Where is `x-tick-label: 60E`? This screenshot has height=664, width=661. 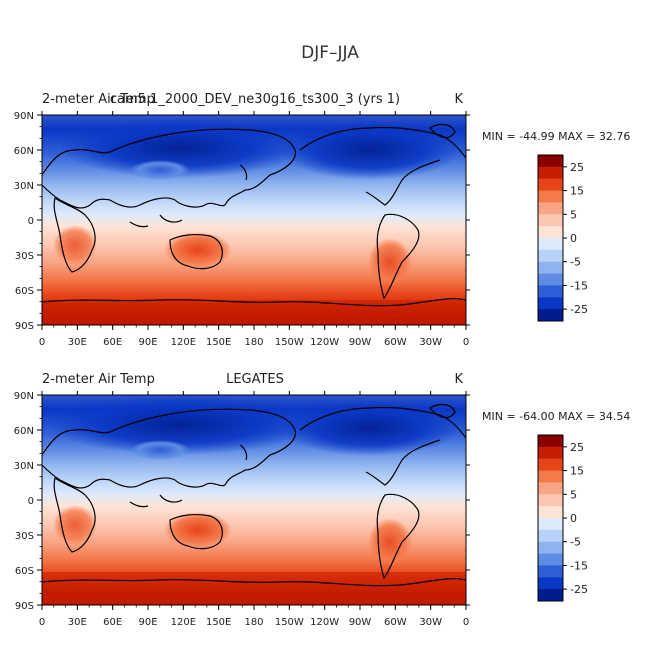 x-tick-label: 60E is located at coordinates (112, 622).